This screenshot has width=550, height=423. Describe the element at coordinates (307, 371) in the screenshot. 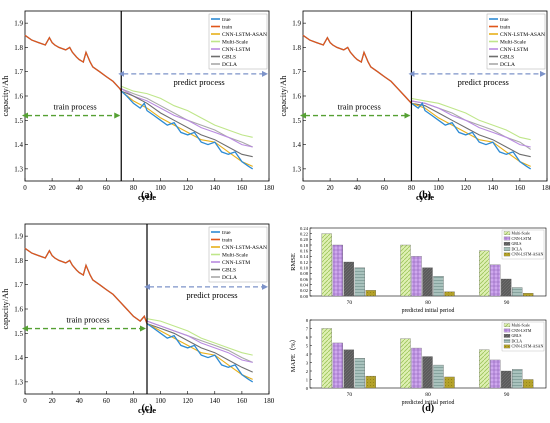

I see `y-tick-label: 2` at that location.